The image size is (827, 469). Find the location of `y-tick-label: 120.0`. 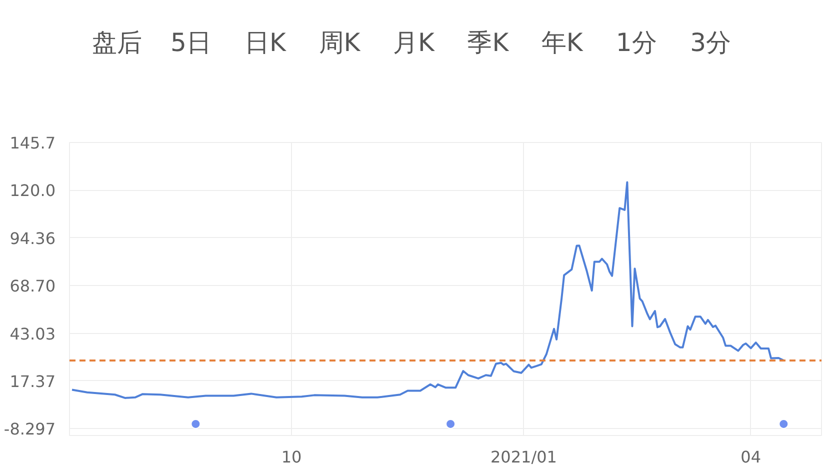

y-tick-label: 120.0 is located at coordinates (33, 190).